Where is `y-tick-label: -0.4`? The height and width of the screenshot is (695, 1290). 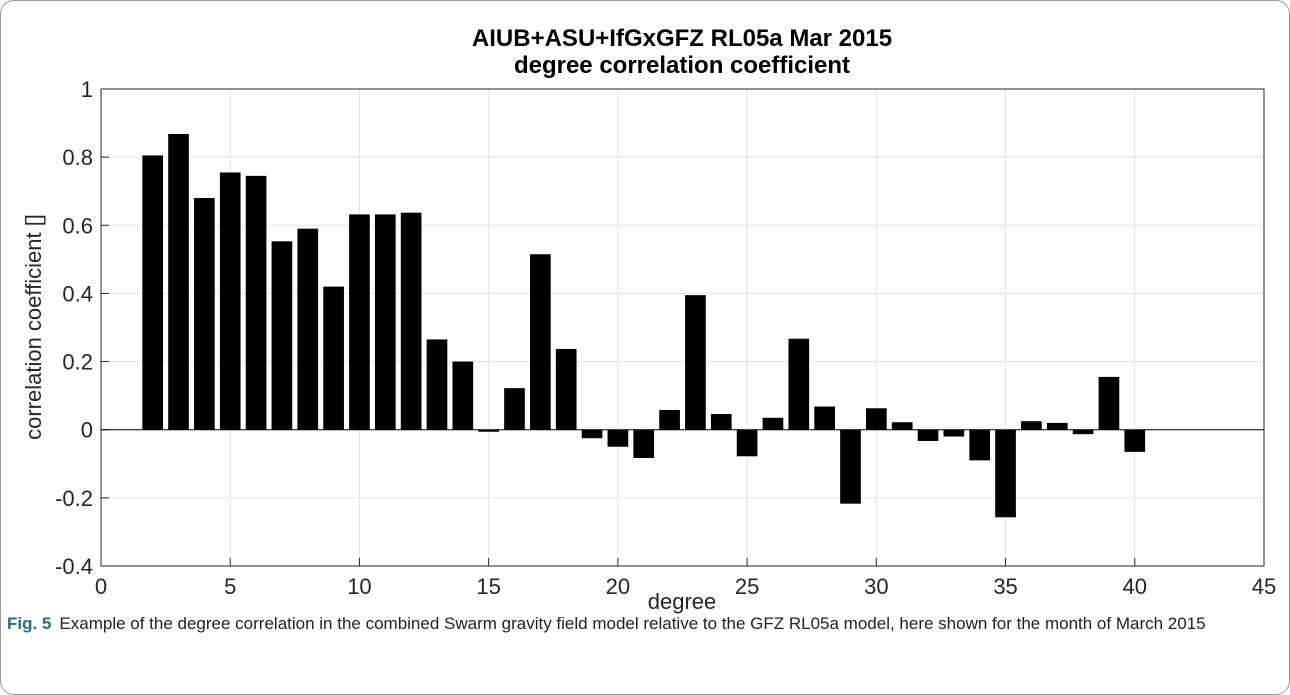 y-tick-label: -0.4 is located at coordinates (74, 566).